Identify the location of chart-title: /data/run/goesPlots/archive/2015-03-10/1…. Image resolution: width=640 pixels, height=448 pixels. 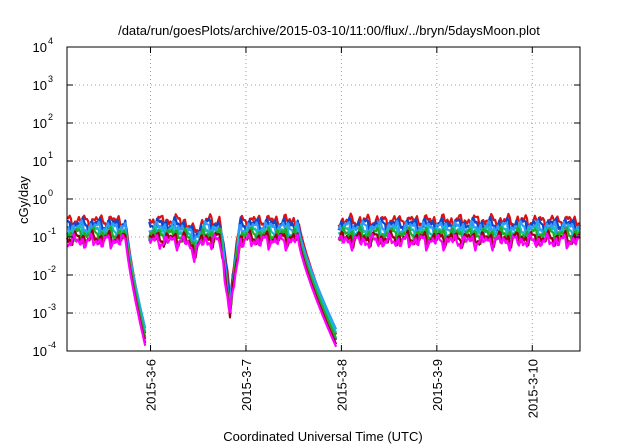
(329, 30).